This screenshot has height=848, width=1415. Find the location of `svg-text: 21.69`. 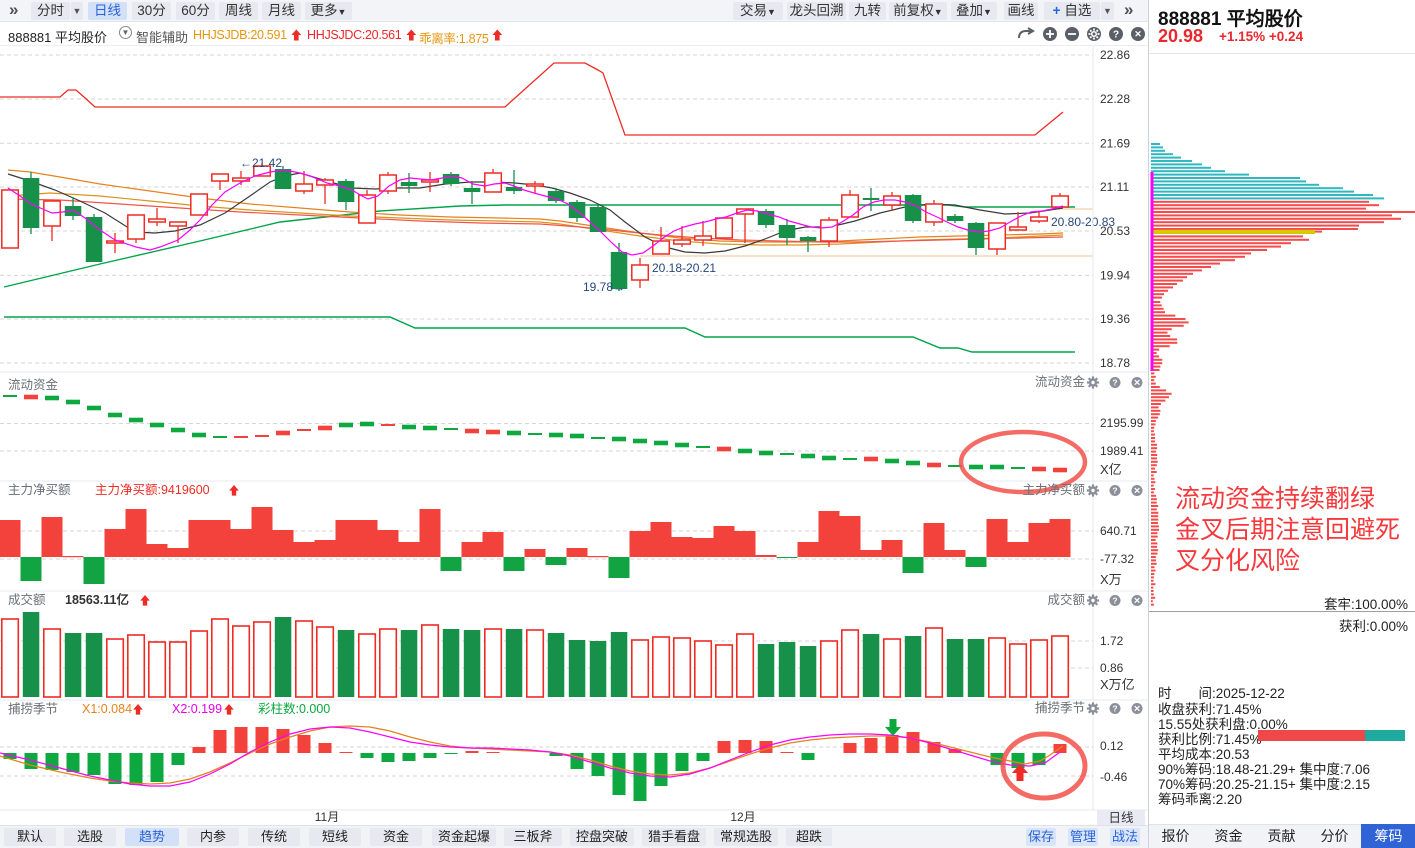

svg-text: 21.69 is located at coordinates (1115, 143).